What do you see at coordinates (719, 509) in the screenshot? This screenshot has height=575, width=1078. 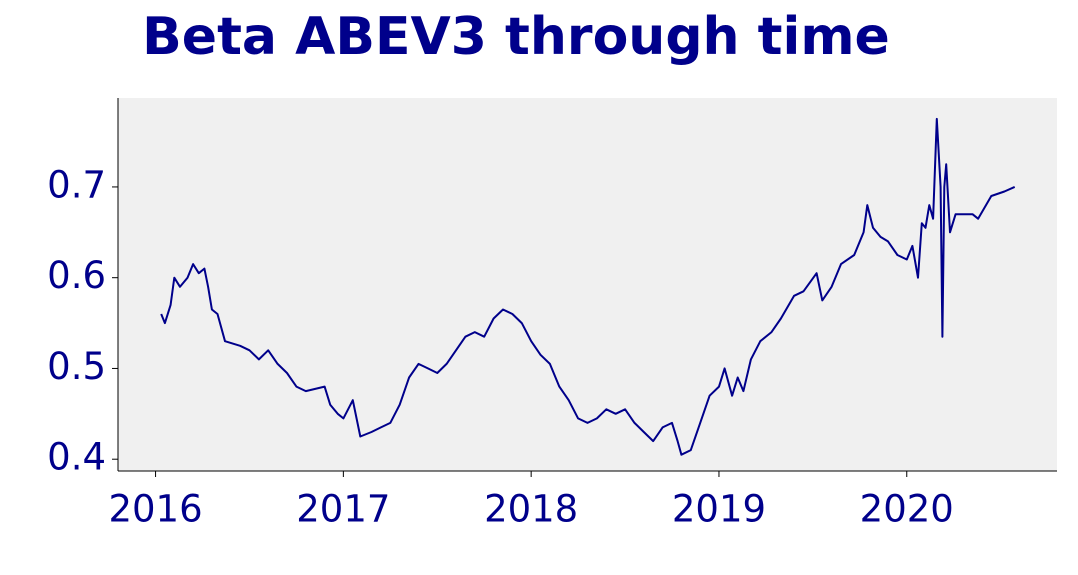 I see `x-tick-label: 2019` at bounding box center [719, 509].